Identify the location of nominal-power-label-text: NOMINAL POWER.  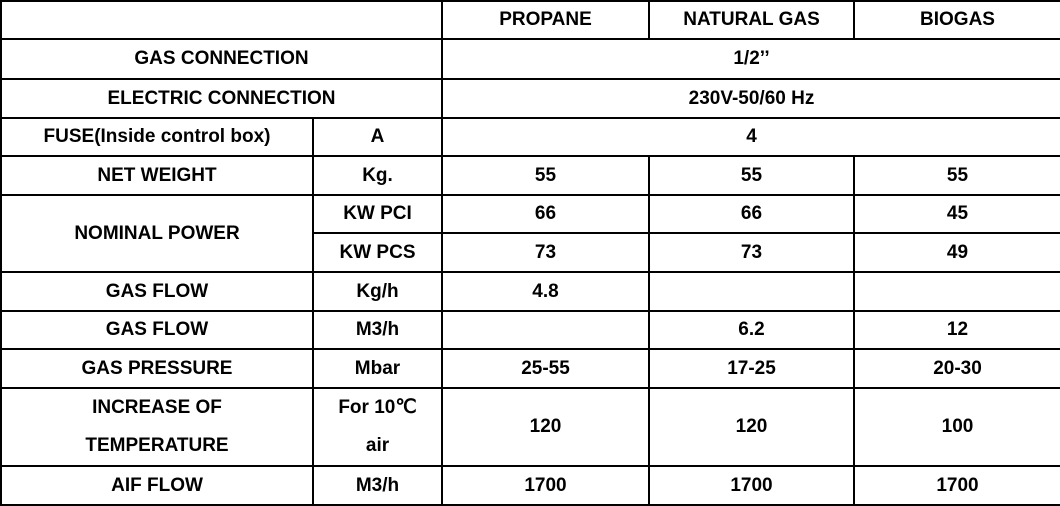
(157, 233).